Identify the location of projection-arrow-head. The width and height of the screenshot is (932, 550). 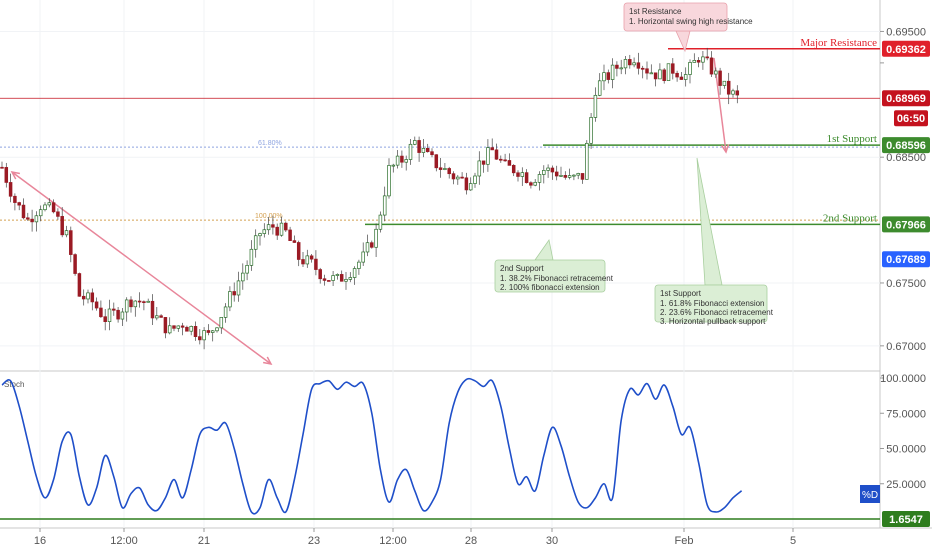
(725, 149).